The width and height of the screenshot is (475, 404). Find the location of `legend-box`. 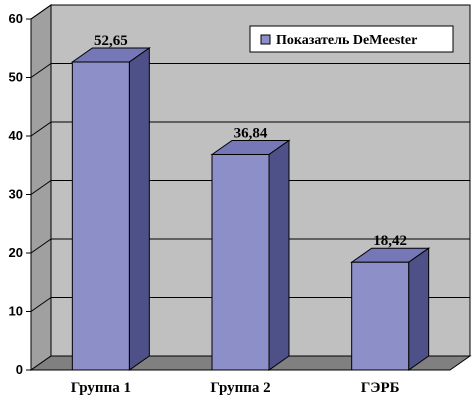

legend-box is located at coordinates (351, 39).